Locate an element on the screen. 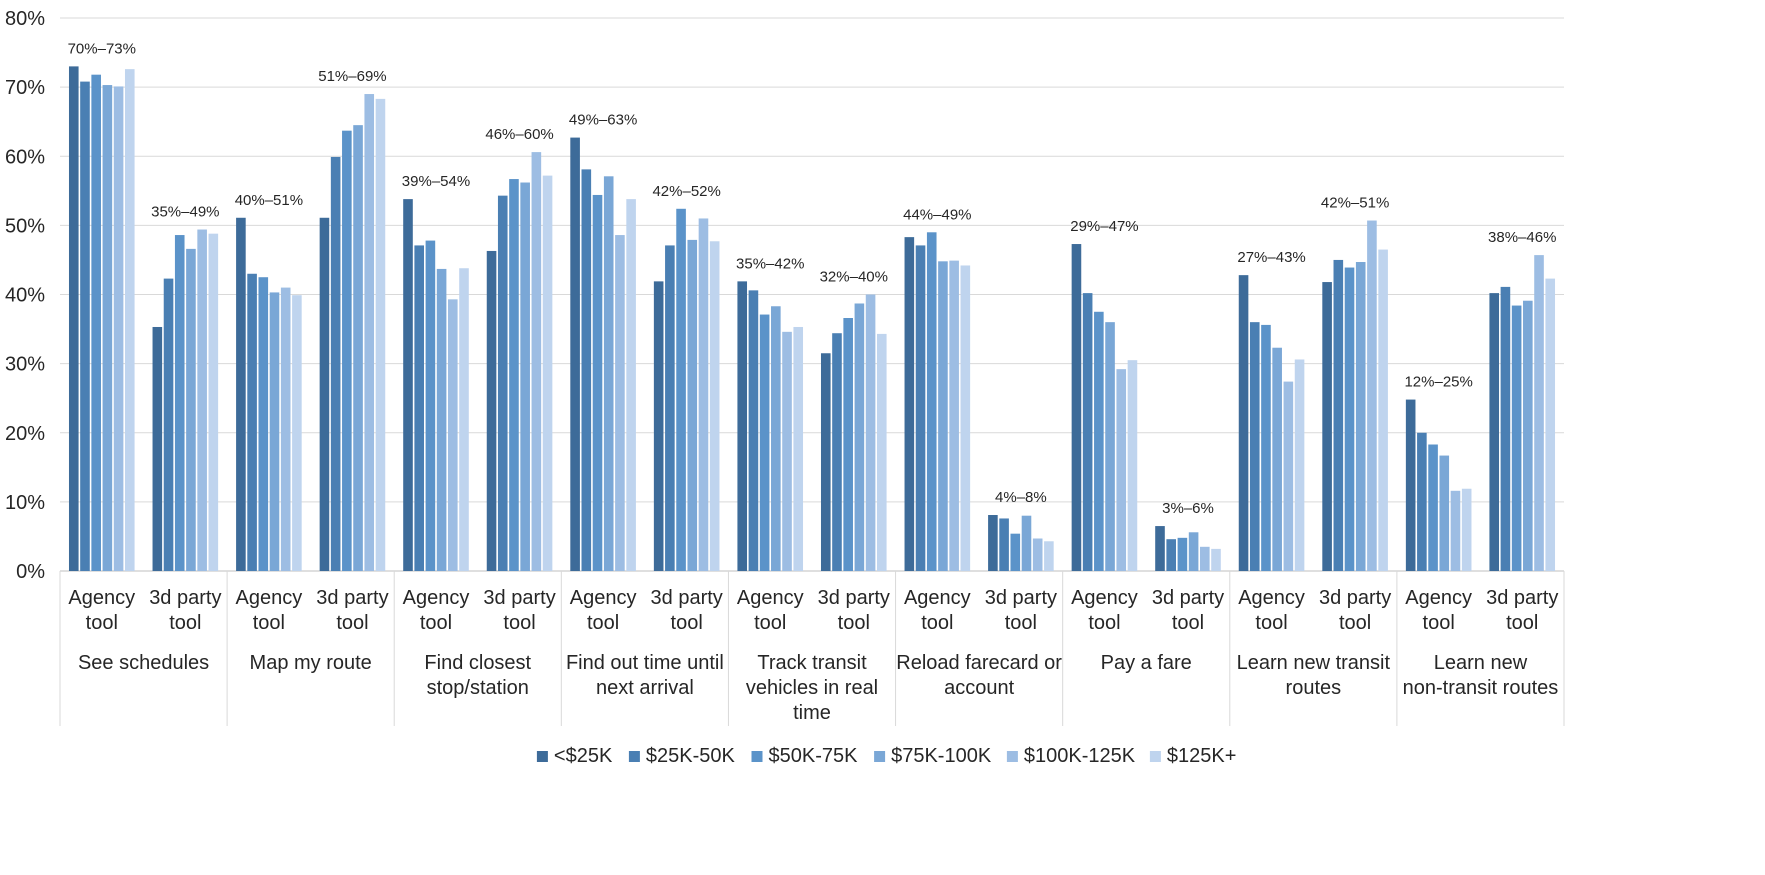 The height and width of the screenshot is (875, 1765). group-label: Track transit is located at coordinates (812, 663).